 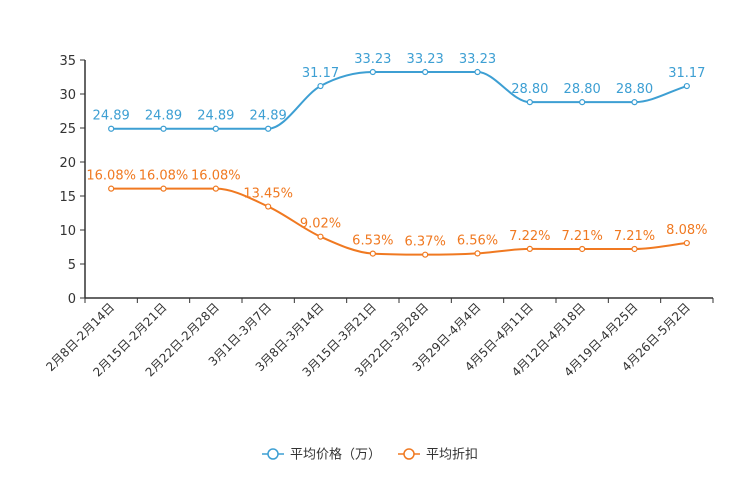 What do you see at coordinates (67, 129) in the screenshot?
I see `y-tick-label: 25` at bounding box center [67, 129].